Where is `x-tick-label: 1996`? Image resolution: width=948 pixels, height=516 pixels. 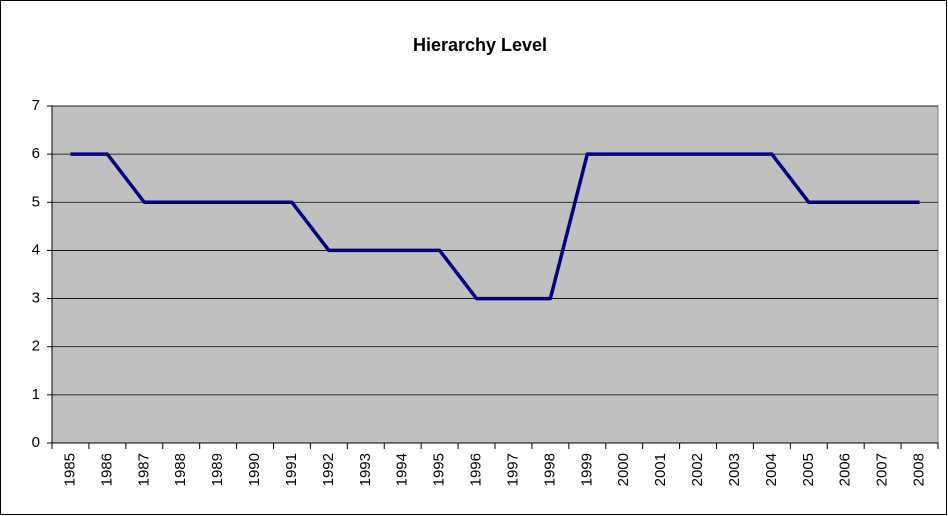 x-tick-label: 1996 is located at coordinates (476, 469).